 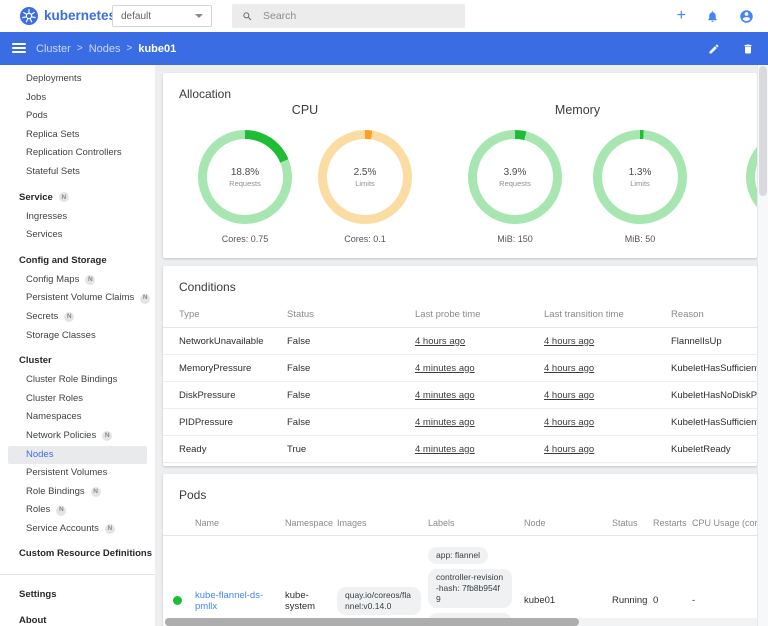 What do you see at coordinates (77, 280) in the screenshot?
I see `sidebar-item-config-maps: Config Maps N` at bounding box center [77, 280].